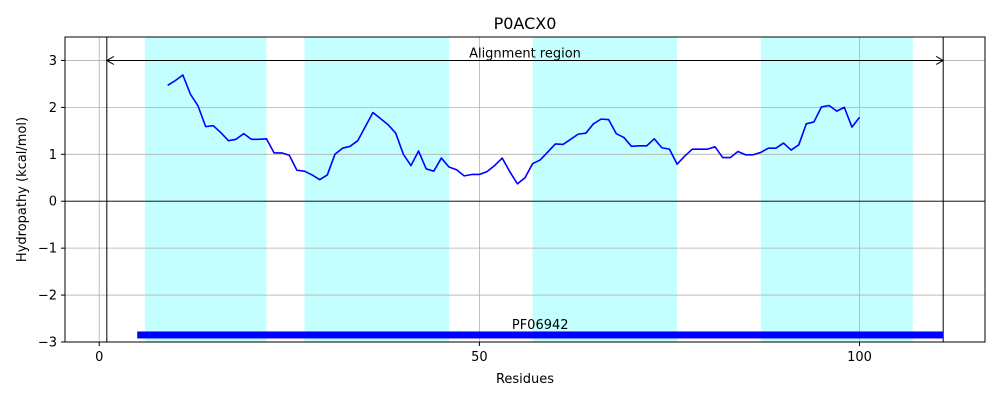  I want to click on x-tick-label-1: 50, so click(479, 357).